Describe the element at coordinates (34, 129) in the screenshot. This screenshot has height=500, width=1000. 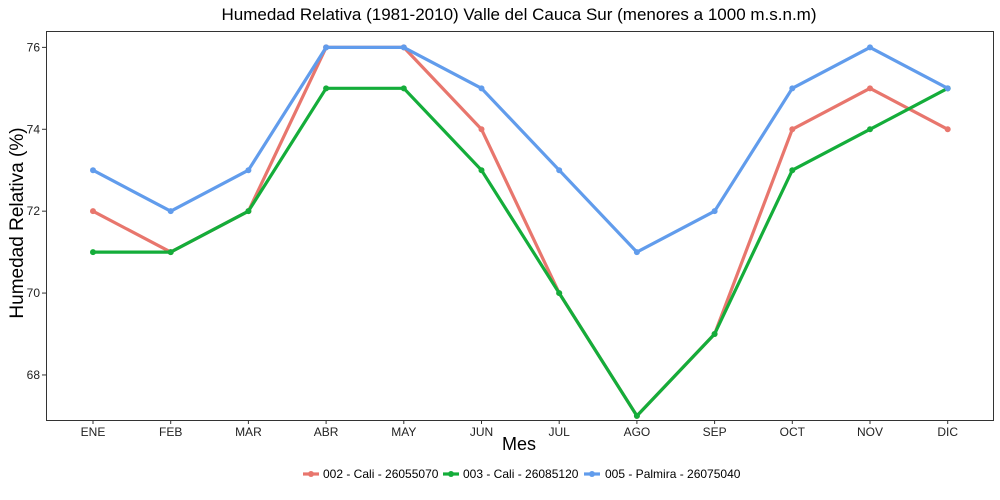
I see `y-tick-label: 74` at that location.